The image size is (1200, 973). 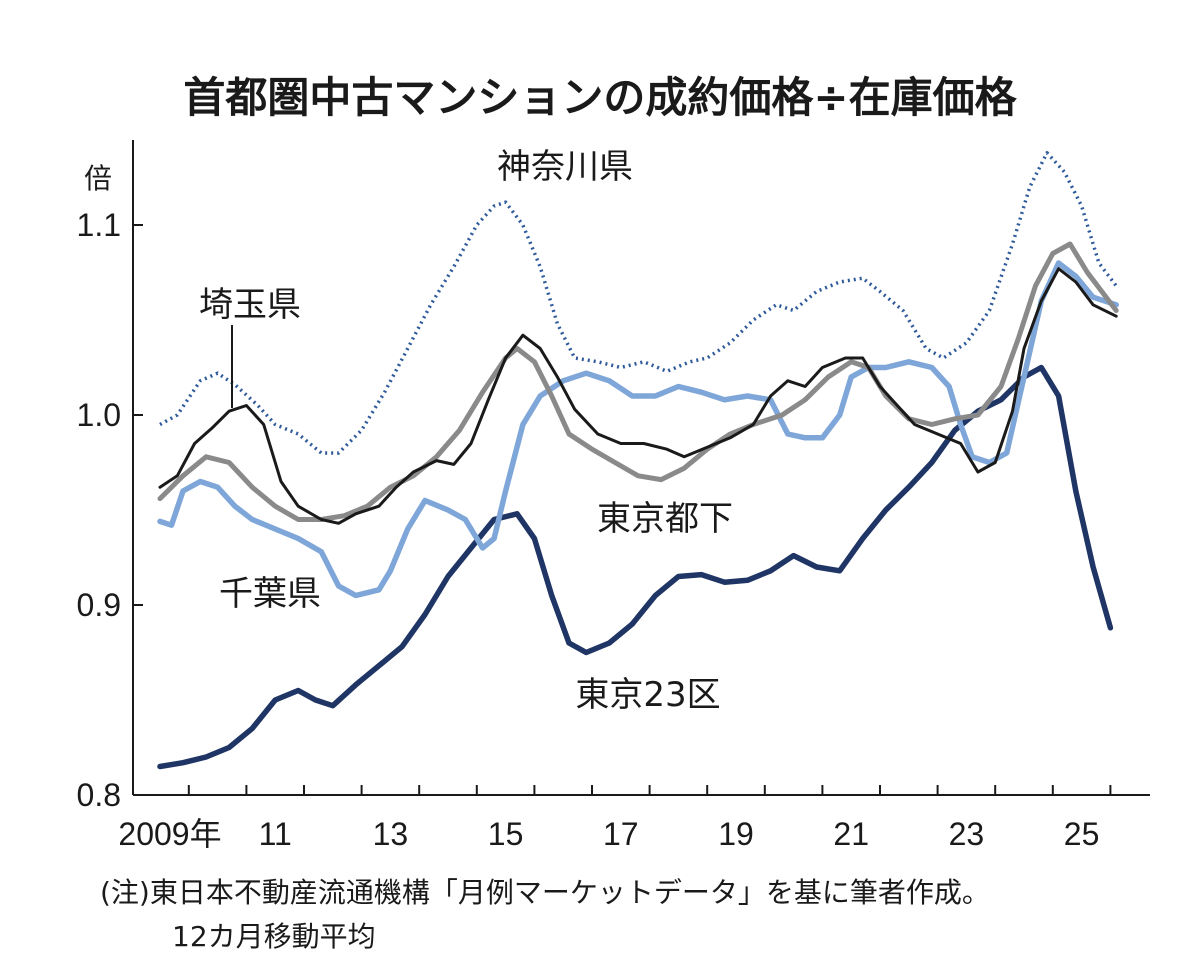 I want to click on x-tick-label: 13, so click(x=391, y=834).